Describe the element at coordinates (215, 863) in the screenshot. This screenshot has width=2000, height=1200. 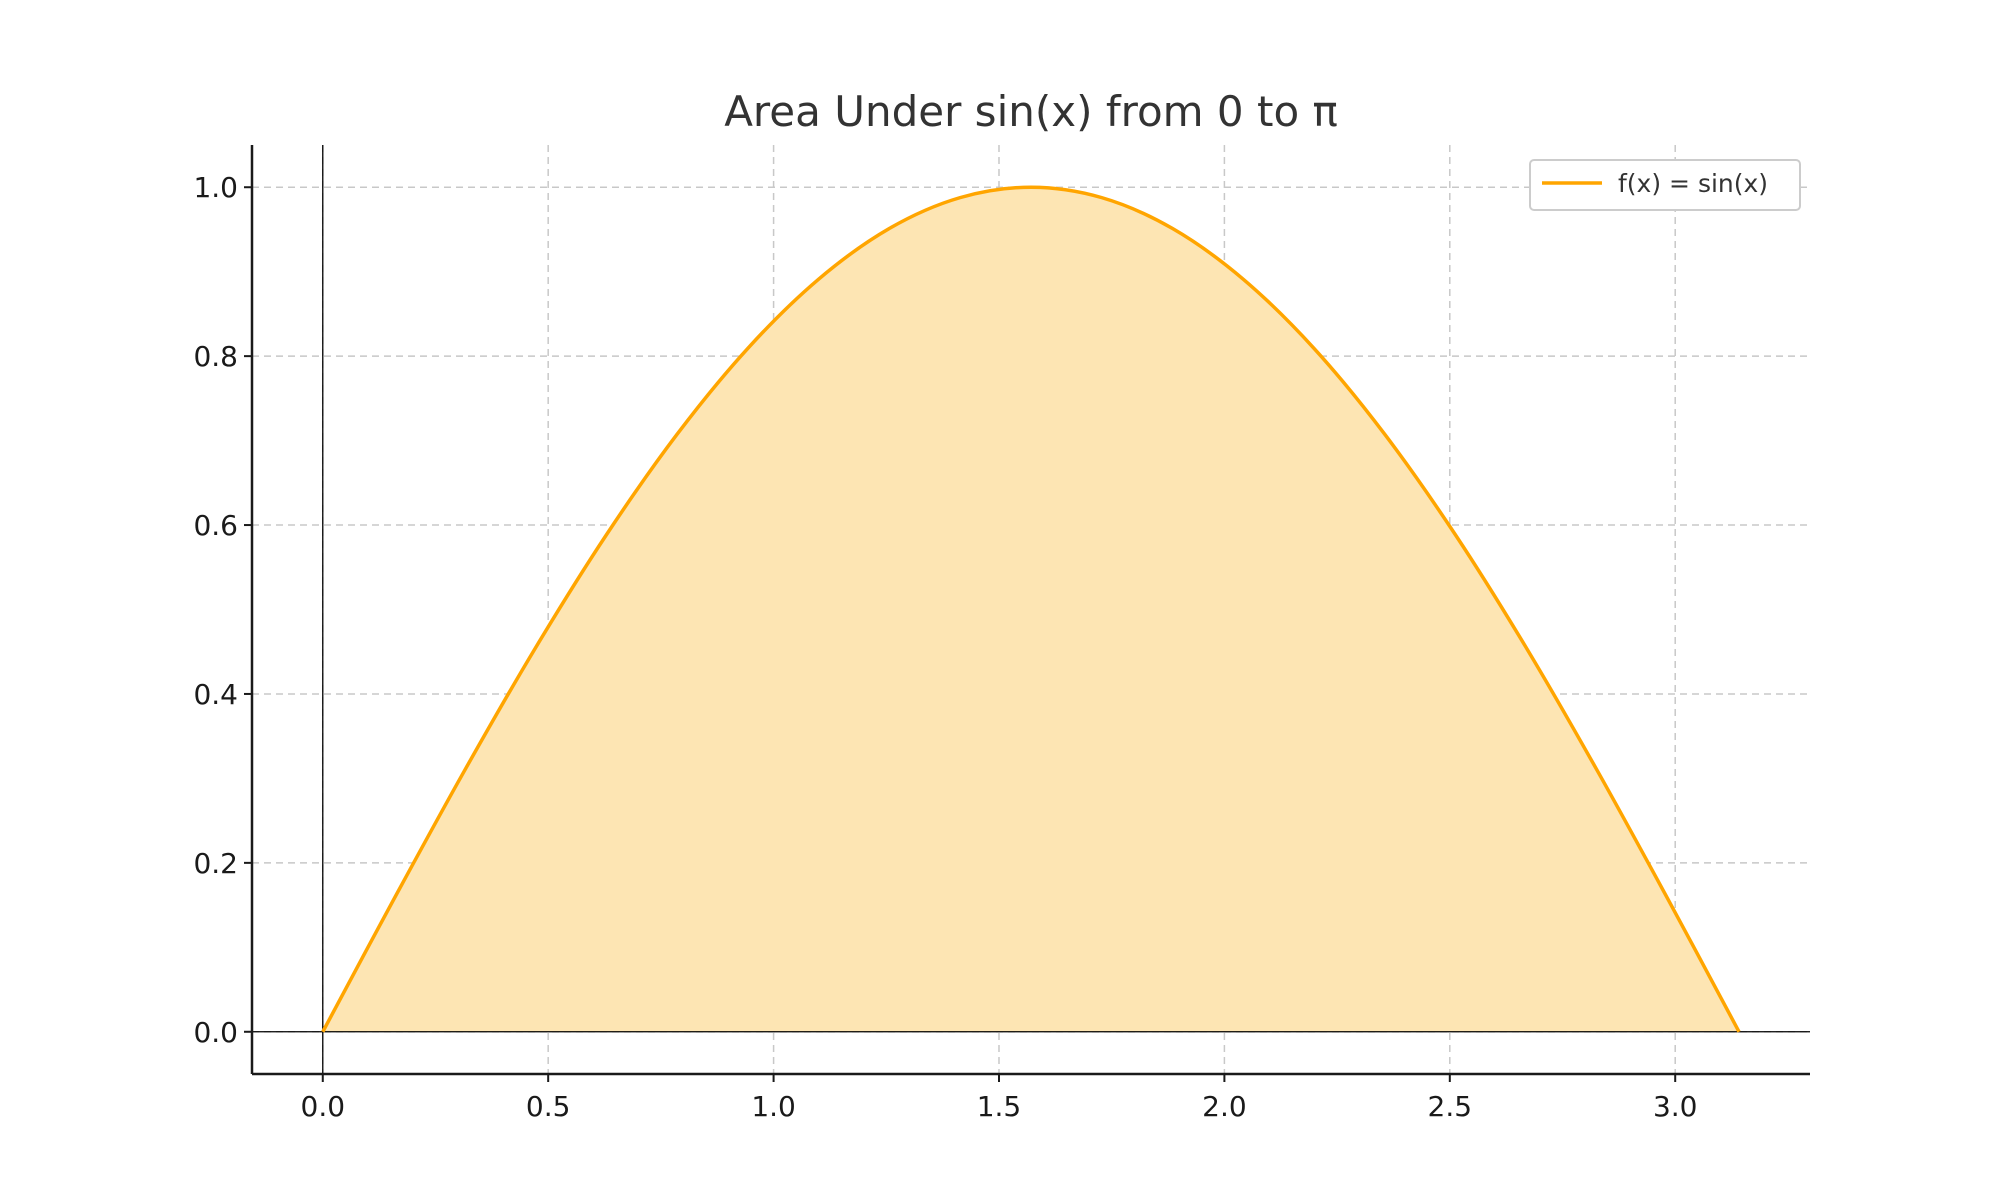
I see `y-tick-label: 0.2` at that location.